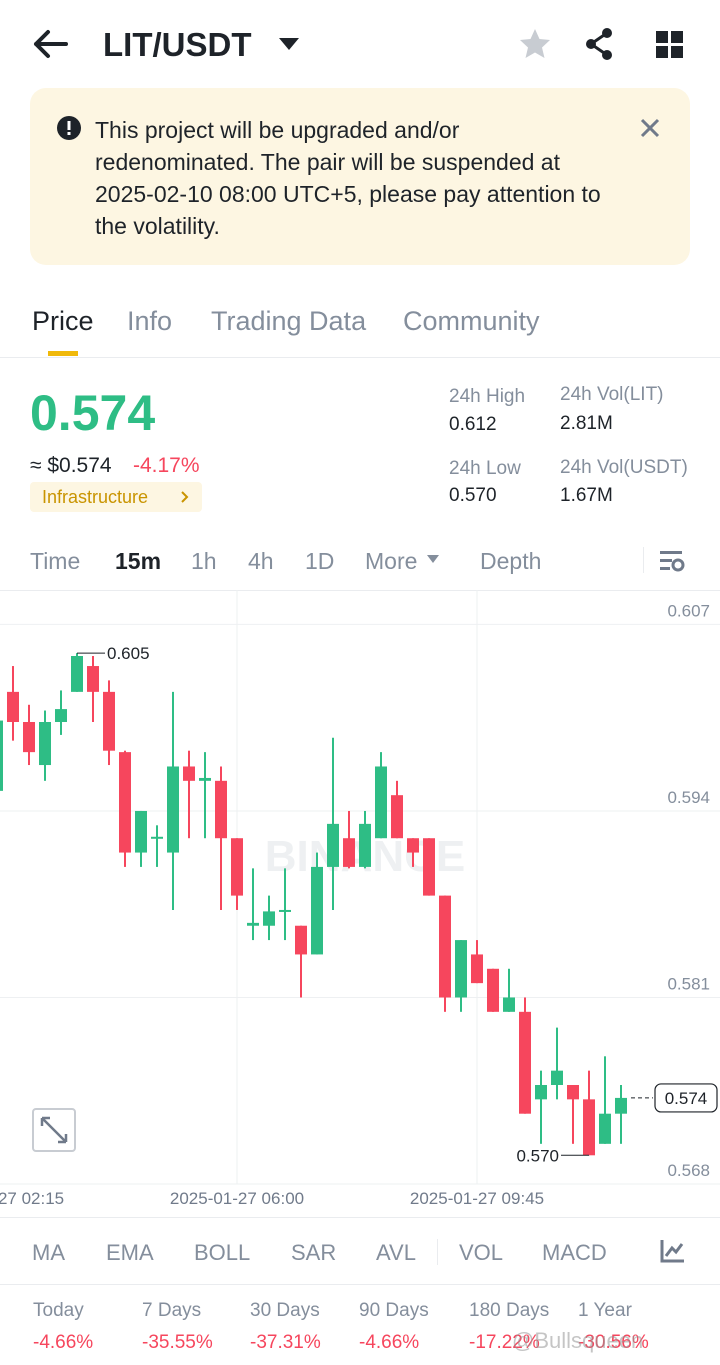 The image size is (720, 1365). I want to click on period-label: 180 Days, so click(509, 1310).